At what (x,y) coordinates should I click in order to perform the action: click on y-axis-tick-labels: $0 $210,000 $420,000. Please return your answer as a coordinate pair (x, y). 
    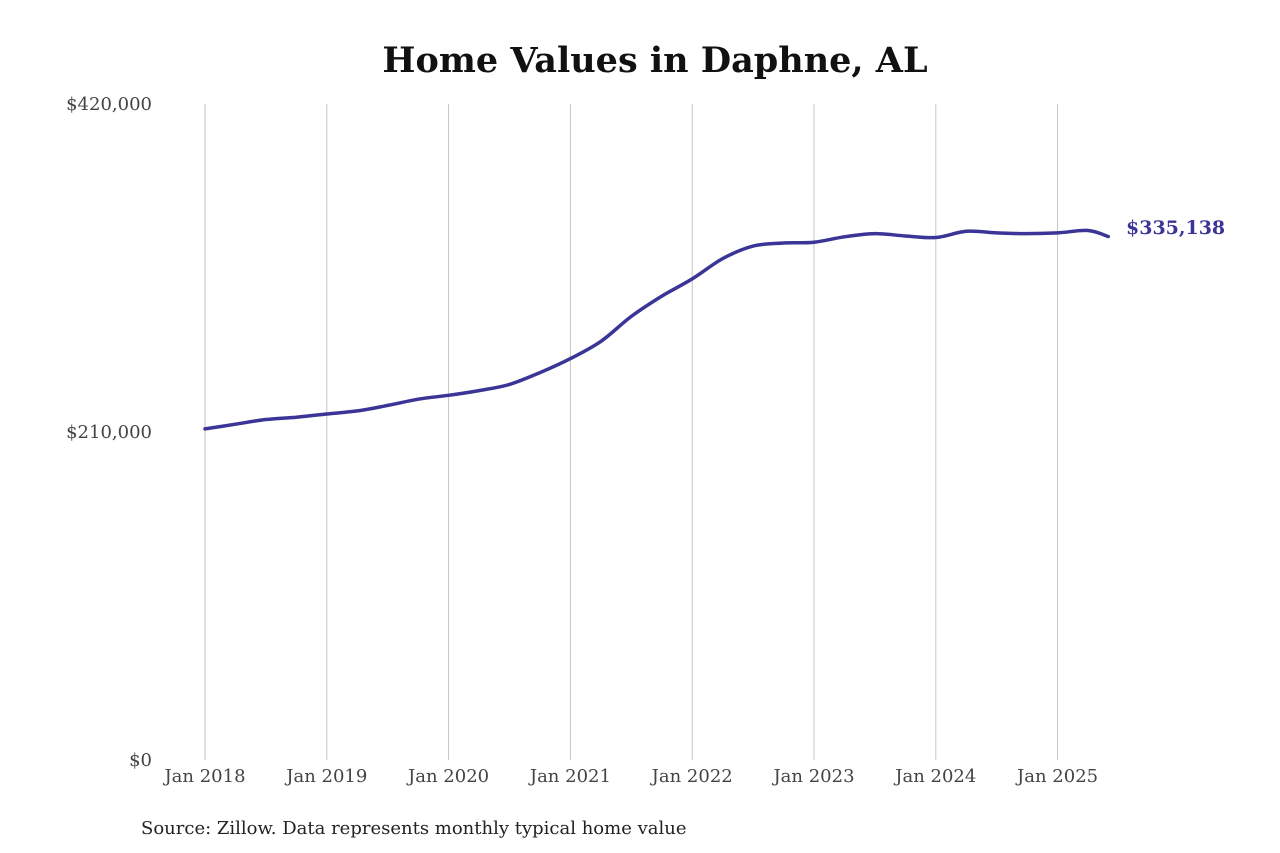
    Looking at the image, I should click on (109, 432).